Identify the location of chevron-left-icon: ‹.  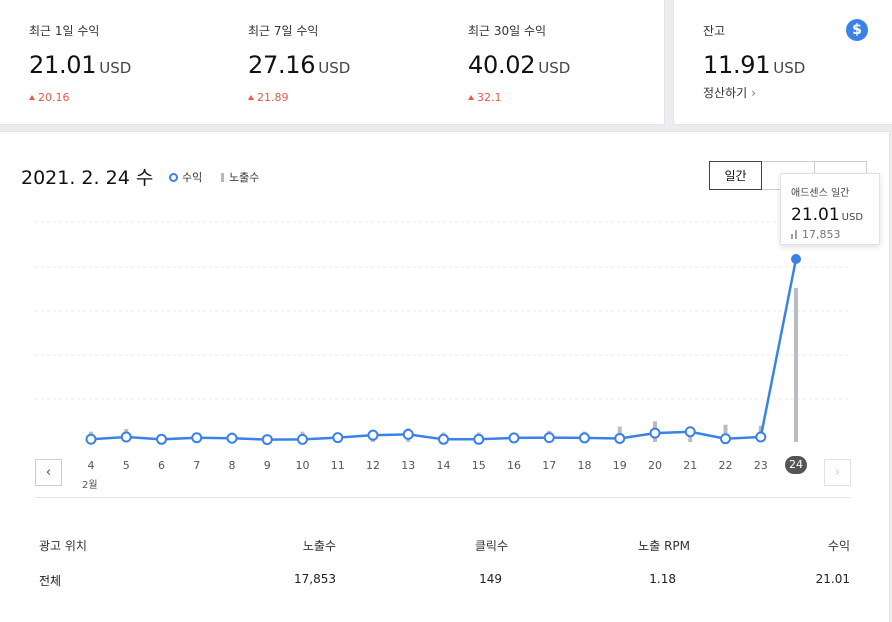
(48, 472).